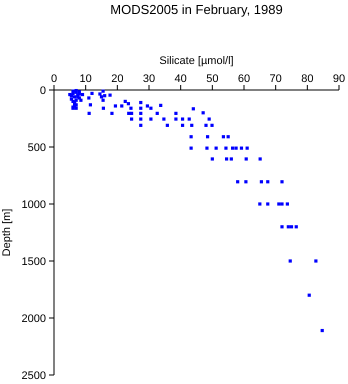 The width and height of the screenshot is (348, 384). I want to click on x-tick-label: 20, so click(117, 79).